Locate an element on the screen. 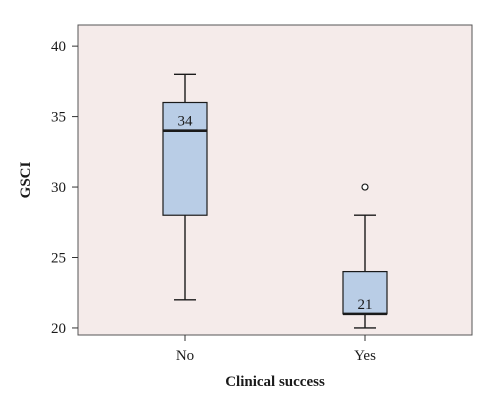  x-tick-label: No is located at coordinates (185, 356).